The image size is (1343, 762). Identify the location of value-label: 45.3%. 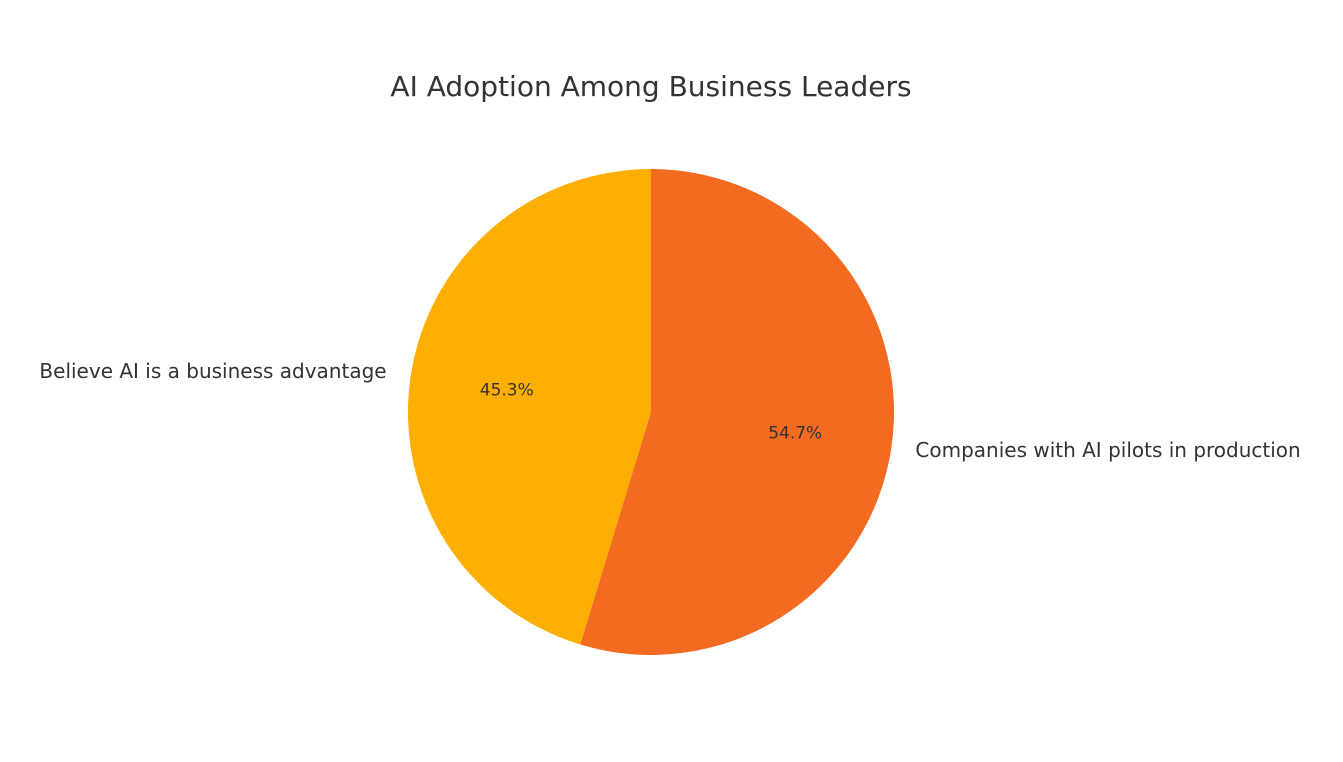
(507, 391).